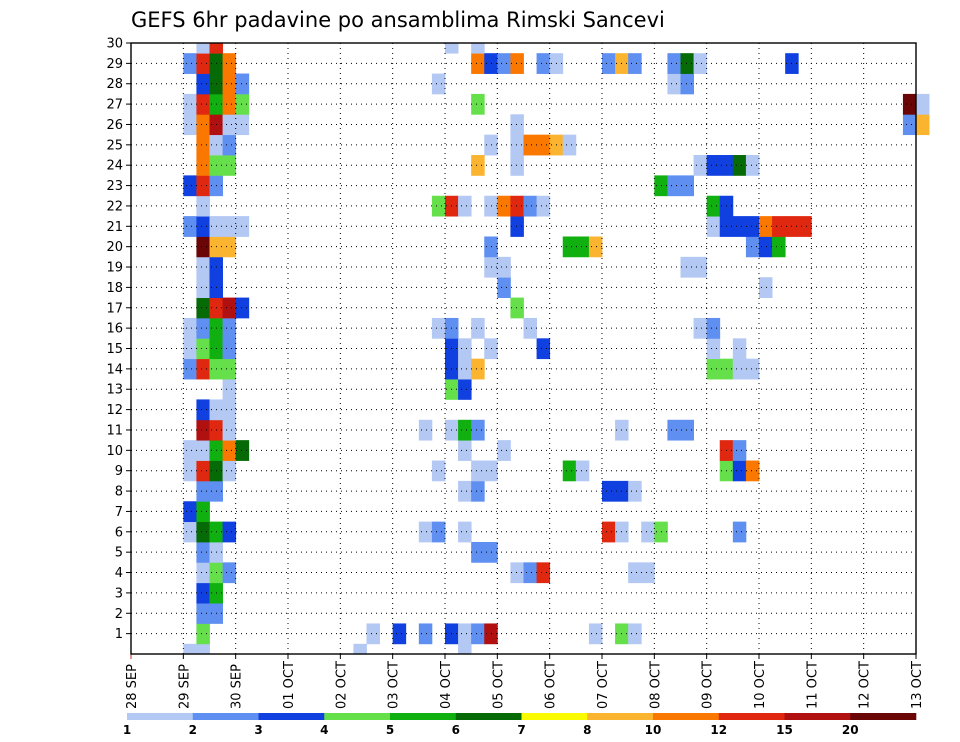 Image resolution: width=960 pixels, height=742 pixels. Describe the element at coordinates (258, 730) in the screenshot. I see `legend-tick-label: 3` at that location.